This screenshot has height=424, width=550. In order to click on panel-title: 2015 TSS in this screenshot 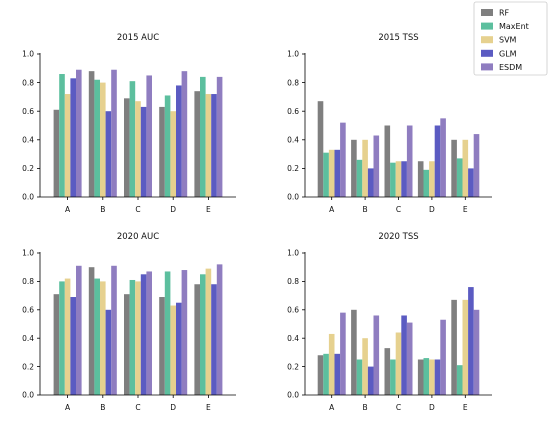, I will do `click(398, 38)`.